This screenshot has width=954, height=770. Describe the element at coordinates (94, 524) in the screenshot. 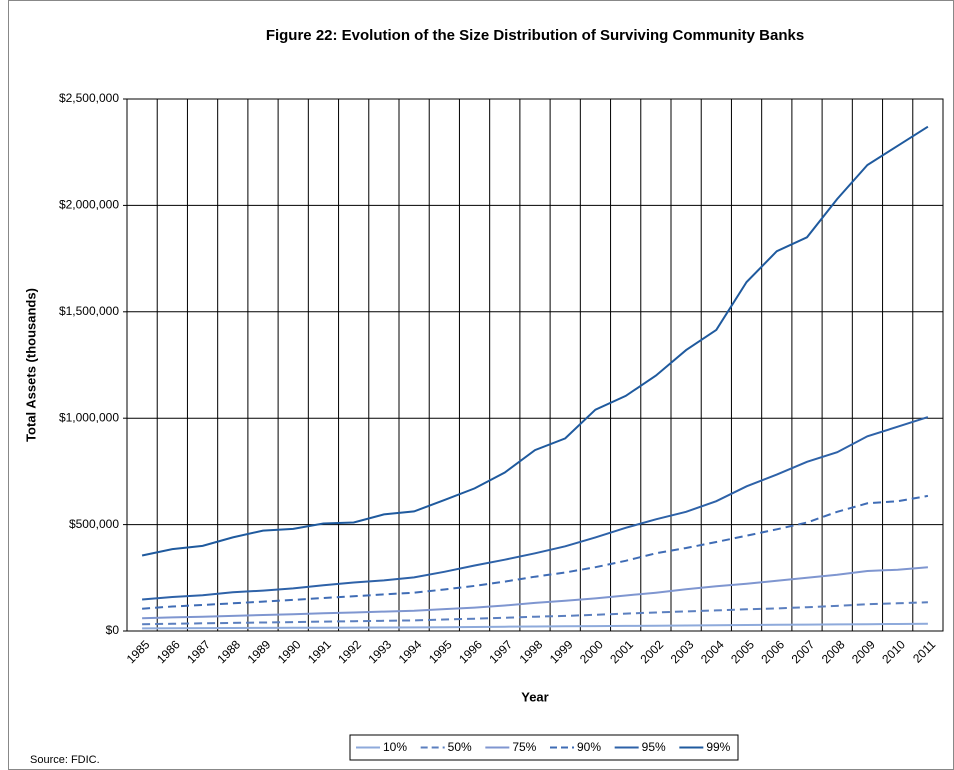

I see `y-tick-label: $500,000` at that location.